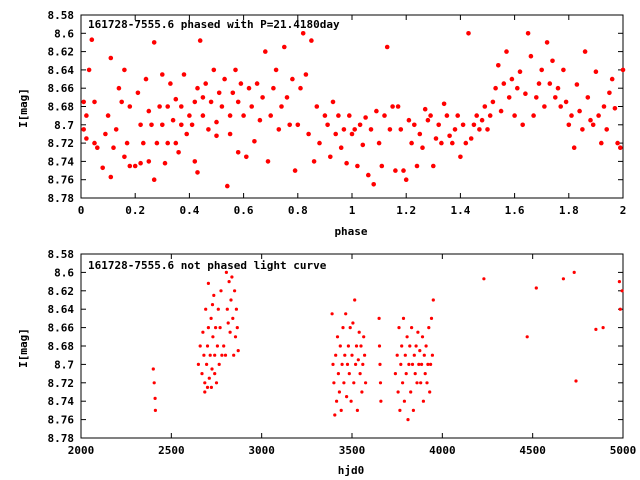 The image size is (640, 480). Describe the element at coordinates (350, 231) in the screenshot. I see `x-axis-label: phase` at that location.